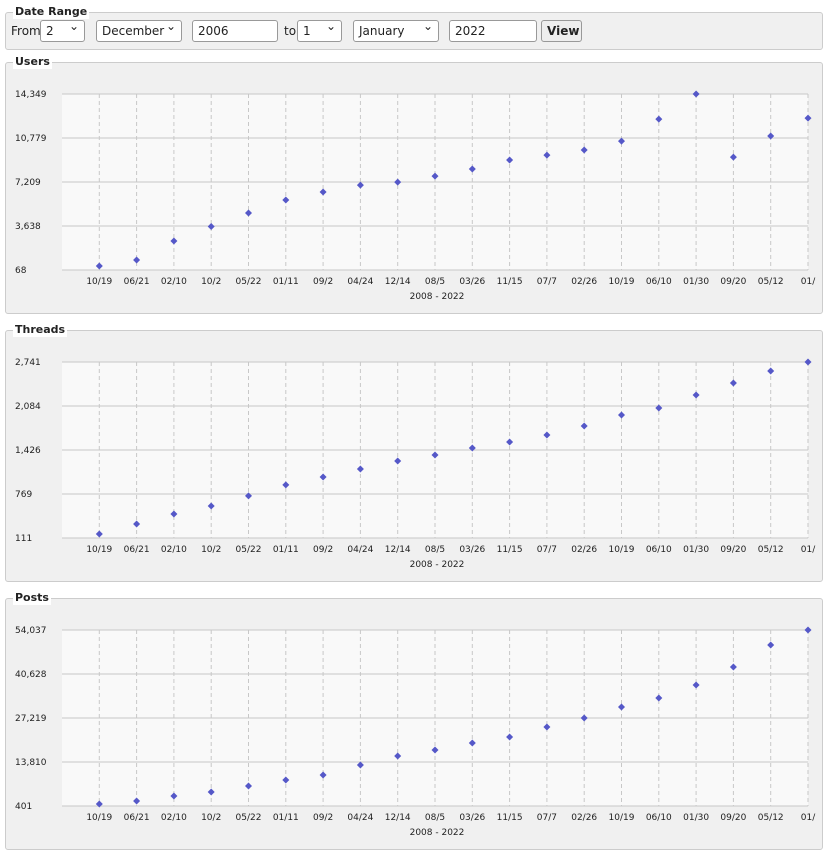 Image resolution: width=825 pixels, height=859 pixels. What do you see at coordinates (561, 31) in the screenshot?
I see `view-button: View` at bounding box center [561, 31].